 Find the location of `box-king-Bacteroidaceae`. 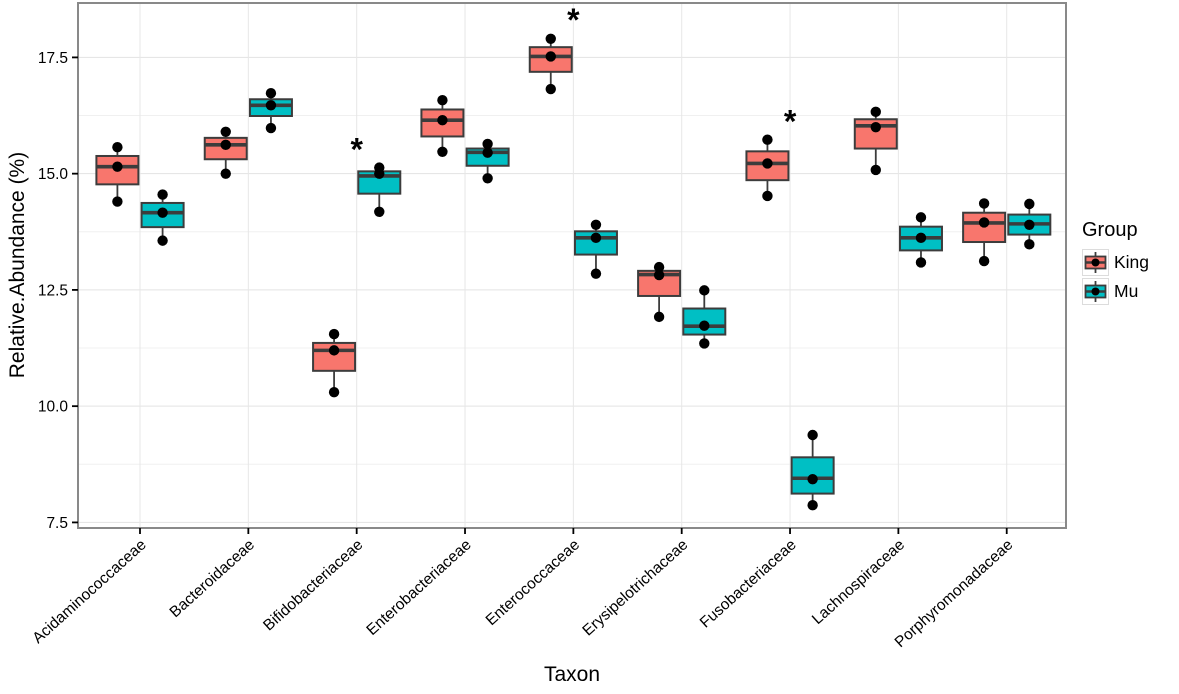

box-king-Bacteroidaceae is located at coordinates (225, 152).